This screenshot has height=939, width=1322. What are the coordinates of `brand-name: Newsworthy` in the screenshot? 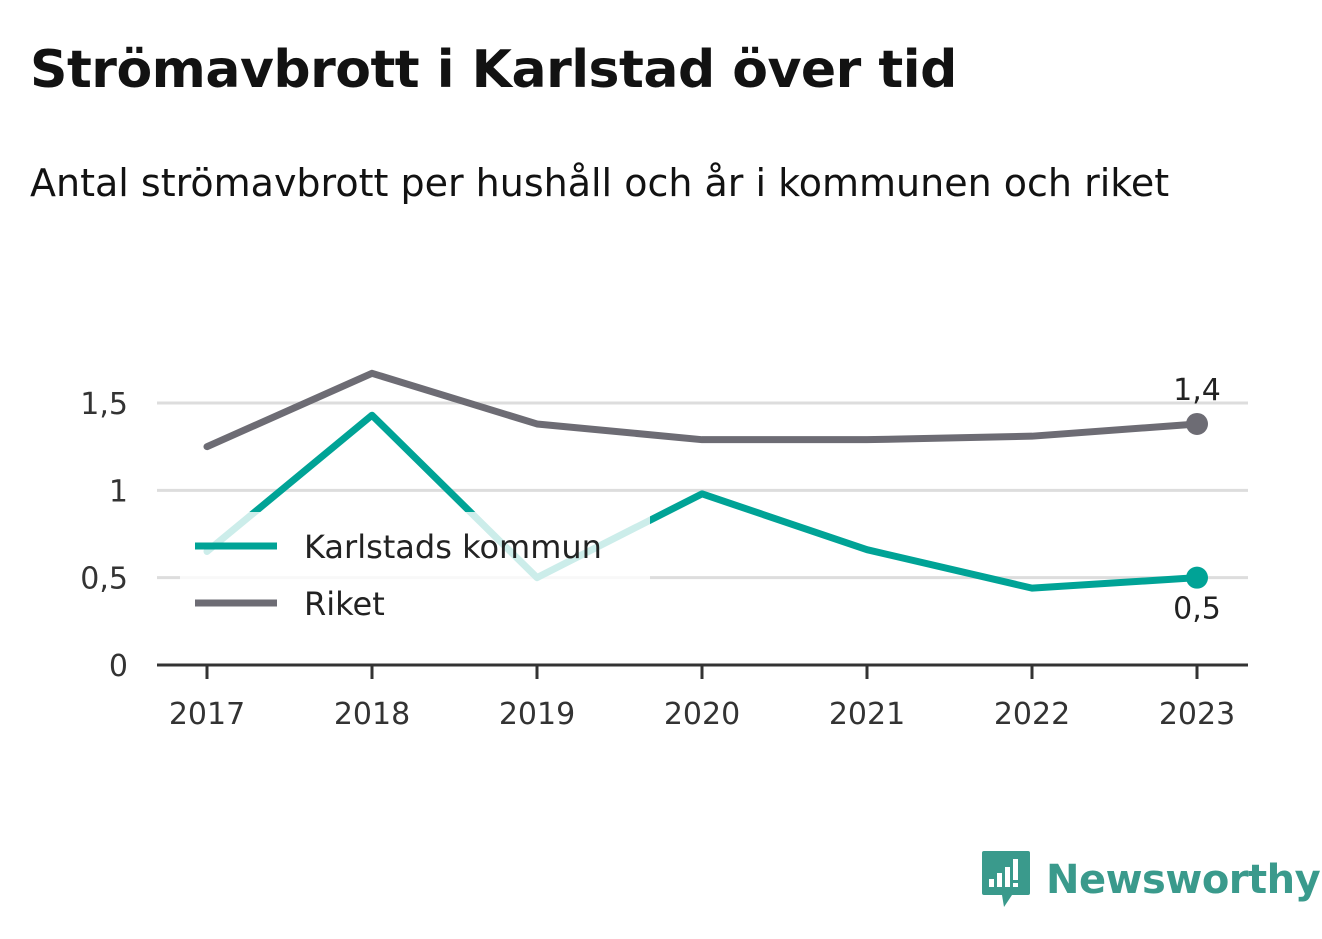 It's located at (1183, 880).